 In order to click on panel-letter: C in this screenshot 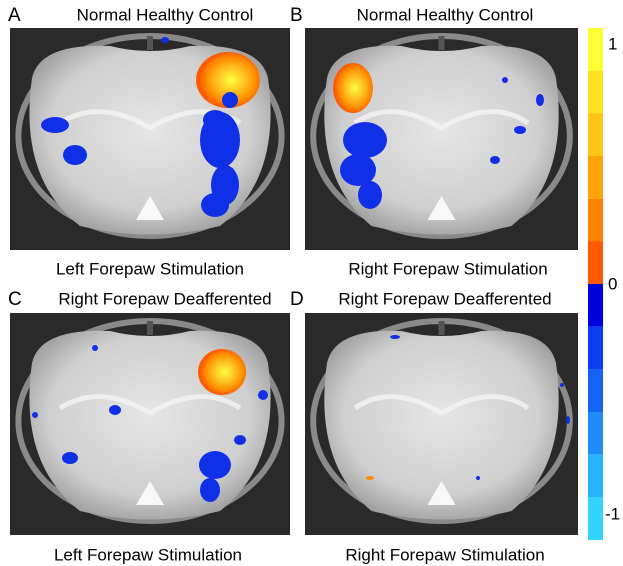, I will do `click(15, 299)`.